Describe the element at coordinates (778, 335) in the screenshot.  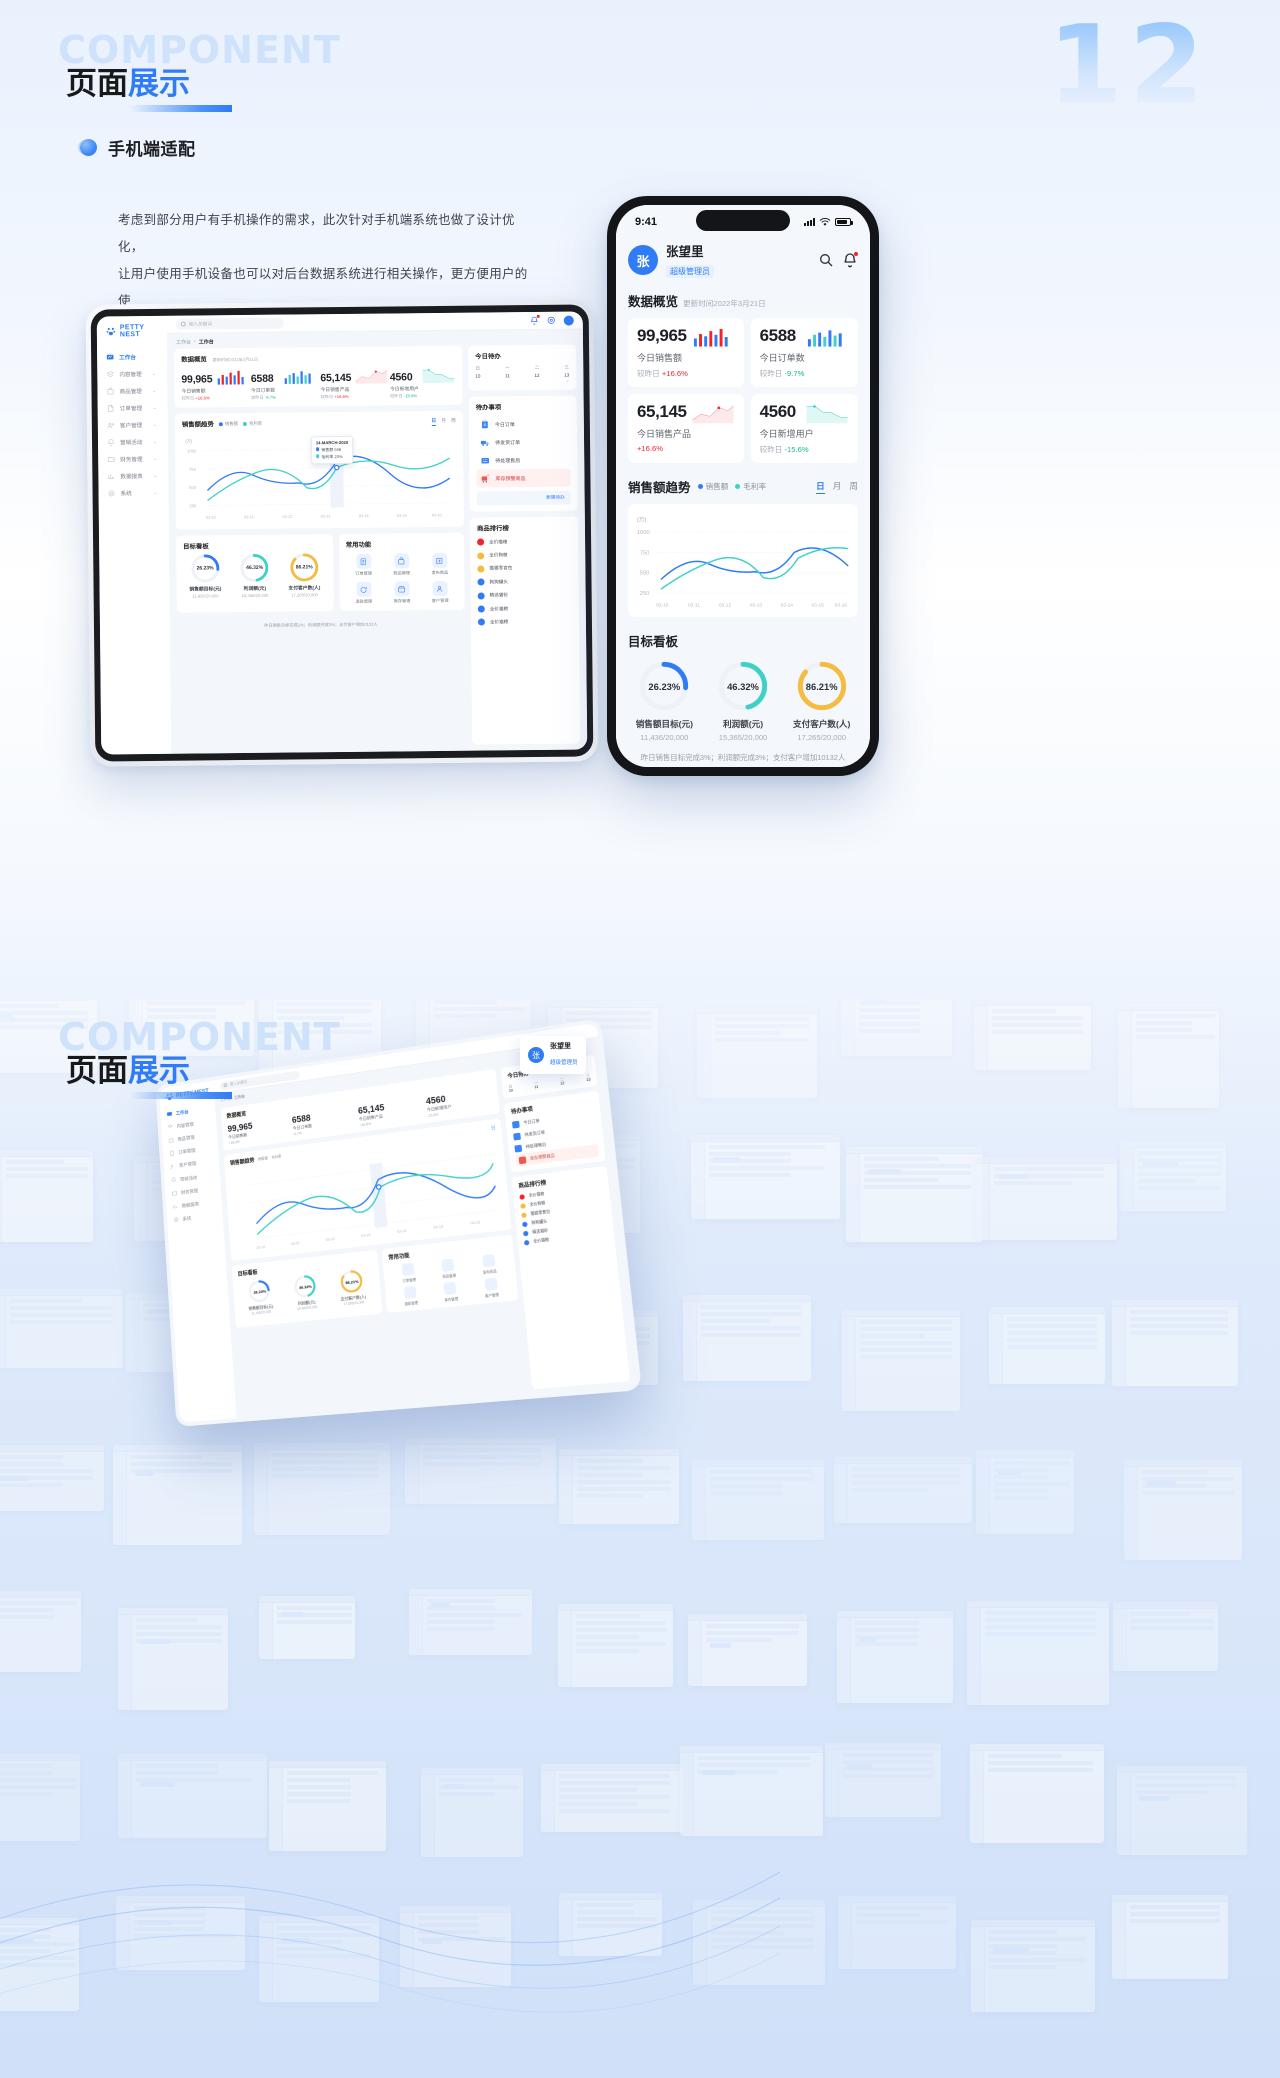
I see `kpi-value: 6588` at that location.